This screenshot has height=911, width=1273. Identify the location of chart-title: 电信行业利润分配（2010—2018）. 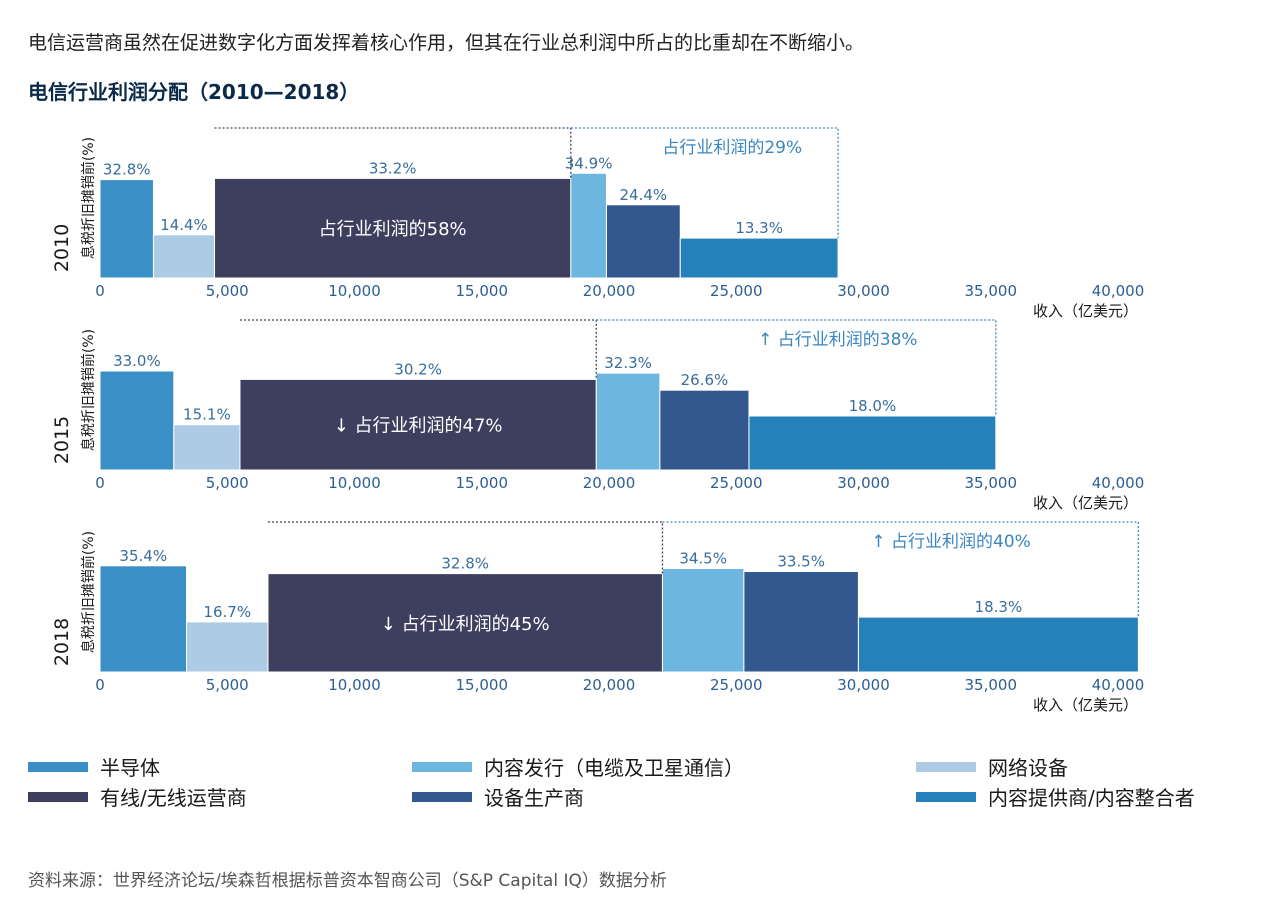
(194, 92).